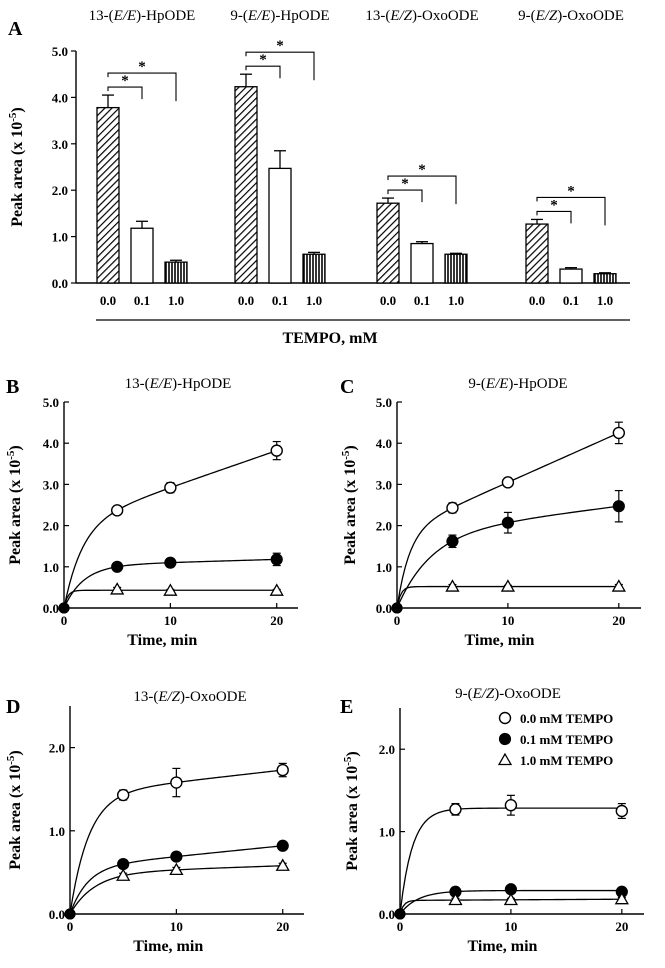 The height and width of the screenshot is (968, 665). Describe the element at coordinates (555, 739) in the screenshot. I see `legend: 0.0 mM TEMPO 0.1 mM TEMPO 1.0 mM TEMPO` at that location.